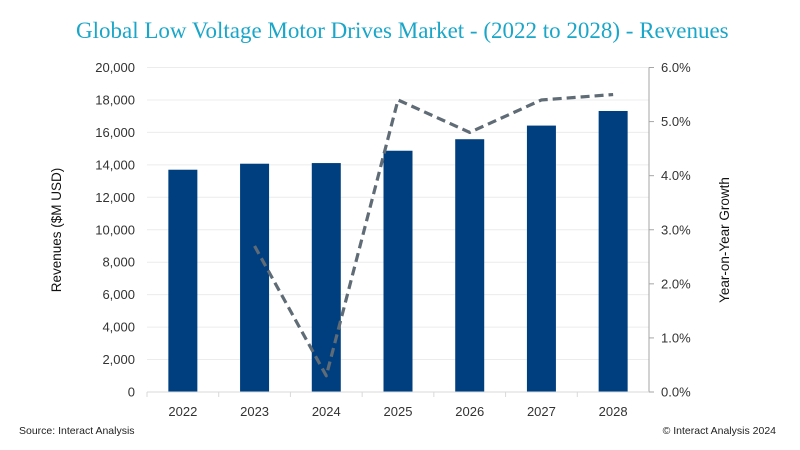  I want to click on left-tick-label: 8,000, so click(118, 262).